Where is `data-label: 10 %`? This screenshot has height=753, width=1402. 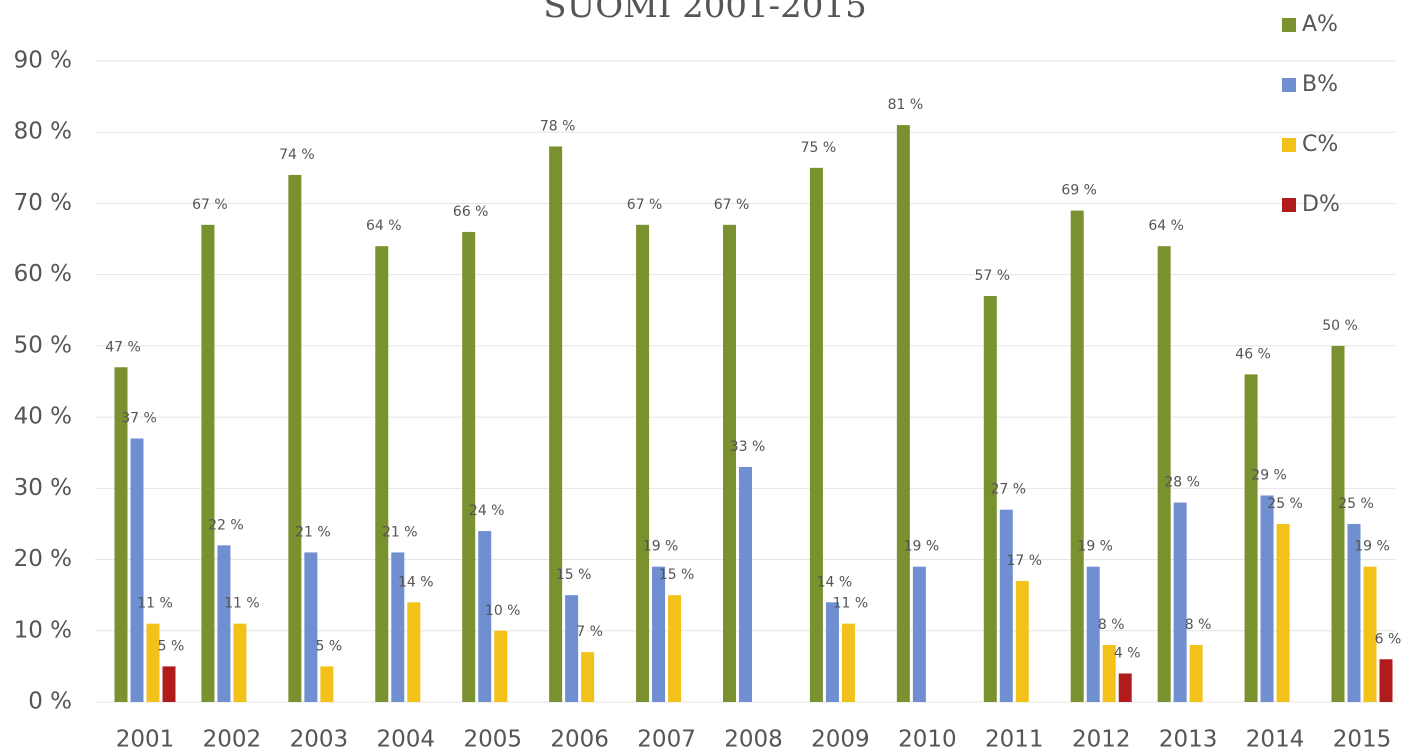
data-label: 10 % is located at coordinates (503, 611).